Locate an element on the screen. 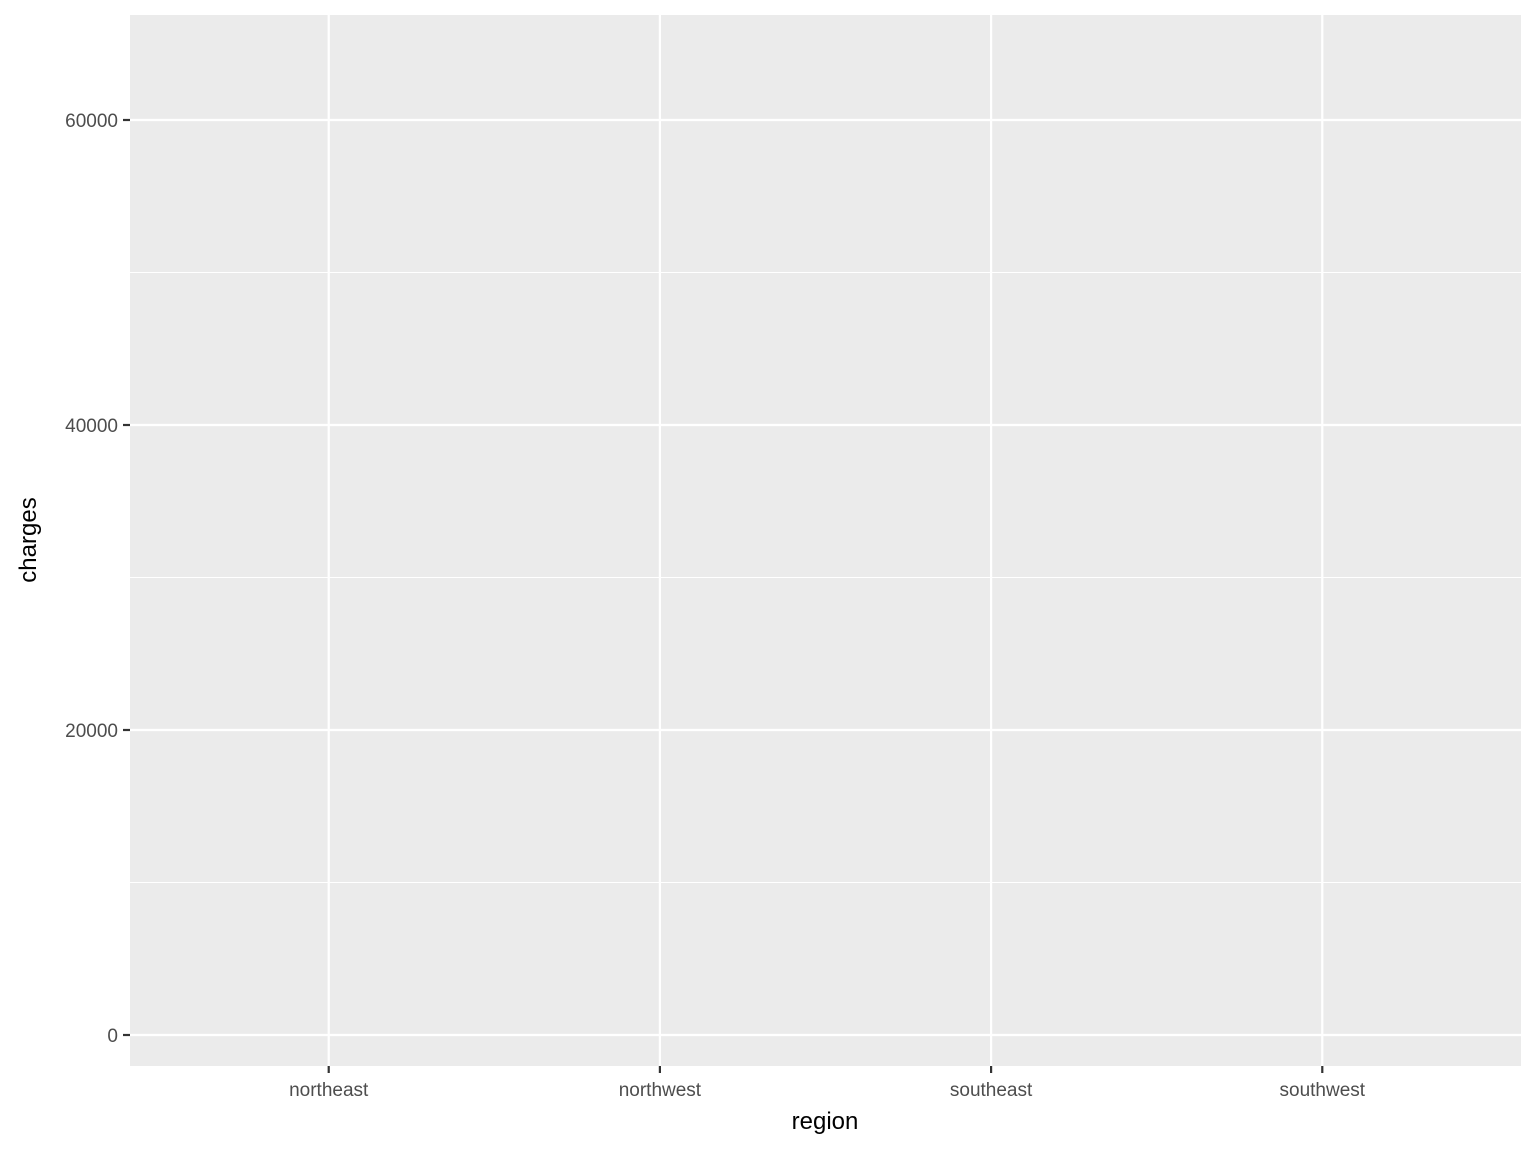 This screenshot has height=1152, width=1536. x-tick-label: southwest is located at coordinates (1323, 1090).